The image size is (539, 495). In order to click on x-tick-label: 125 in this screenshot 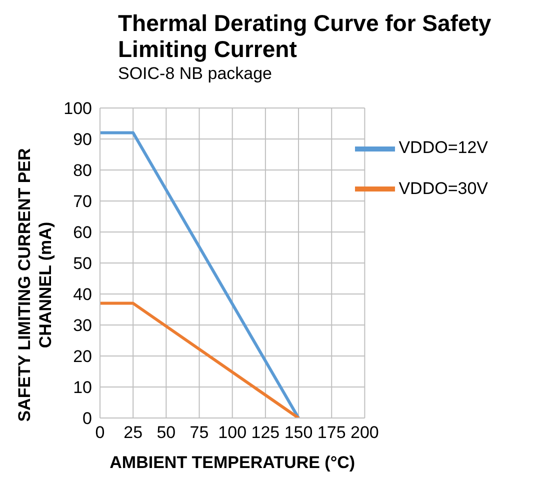, I will do `click(265, 432)`.